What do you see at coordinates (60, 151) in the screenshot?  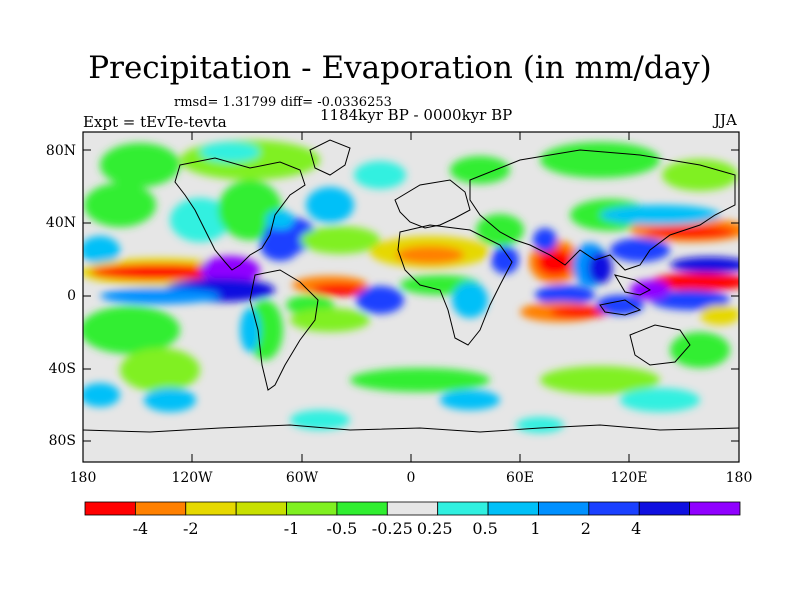 I see `lat-label-80n: 80N` at bounding box center [60, 151].